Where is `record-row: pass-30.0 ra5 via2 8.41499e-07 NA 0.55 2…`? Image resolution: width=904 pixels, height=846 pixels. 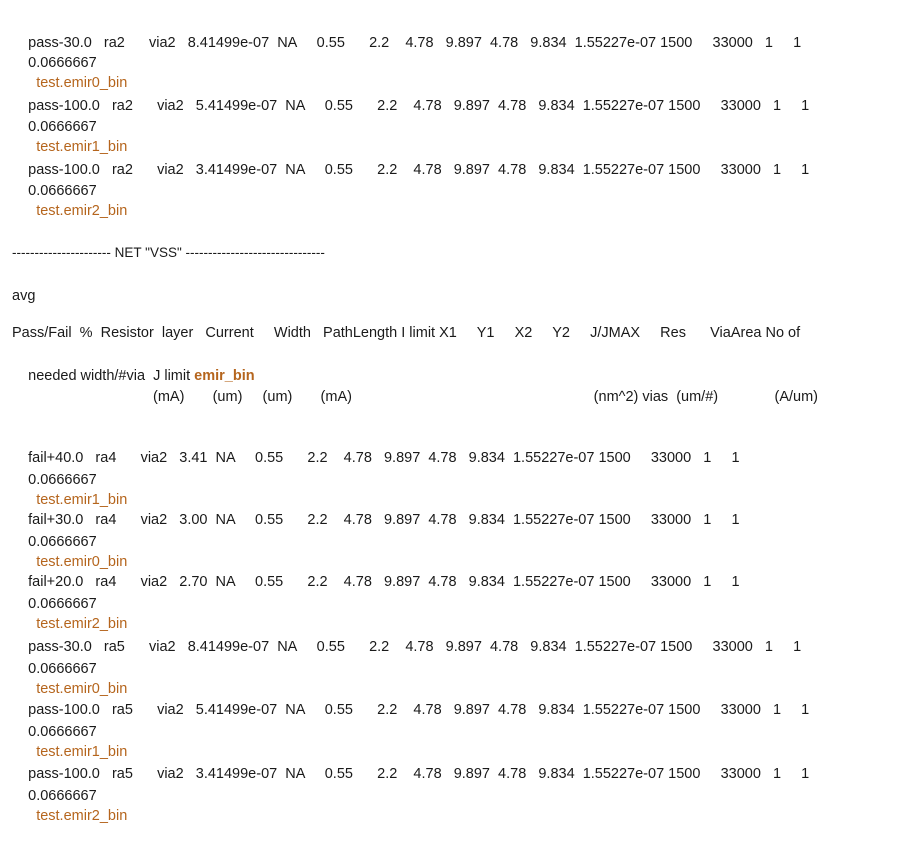
record-row: pass-30.0 ra5 via2 8.41499e-07 NA 0.55 2… is located at coordinates (406, 636).